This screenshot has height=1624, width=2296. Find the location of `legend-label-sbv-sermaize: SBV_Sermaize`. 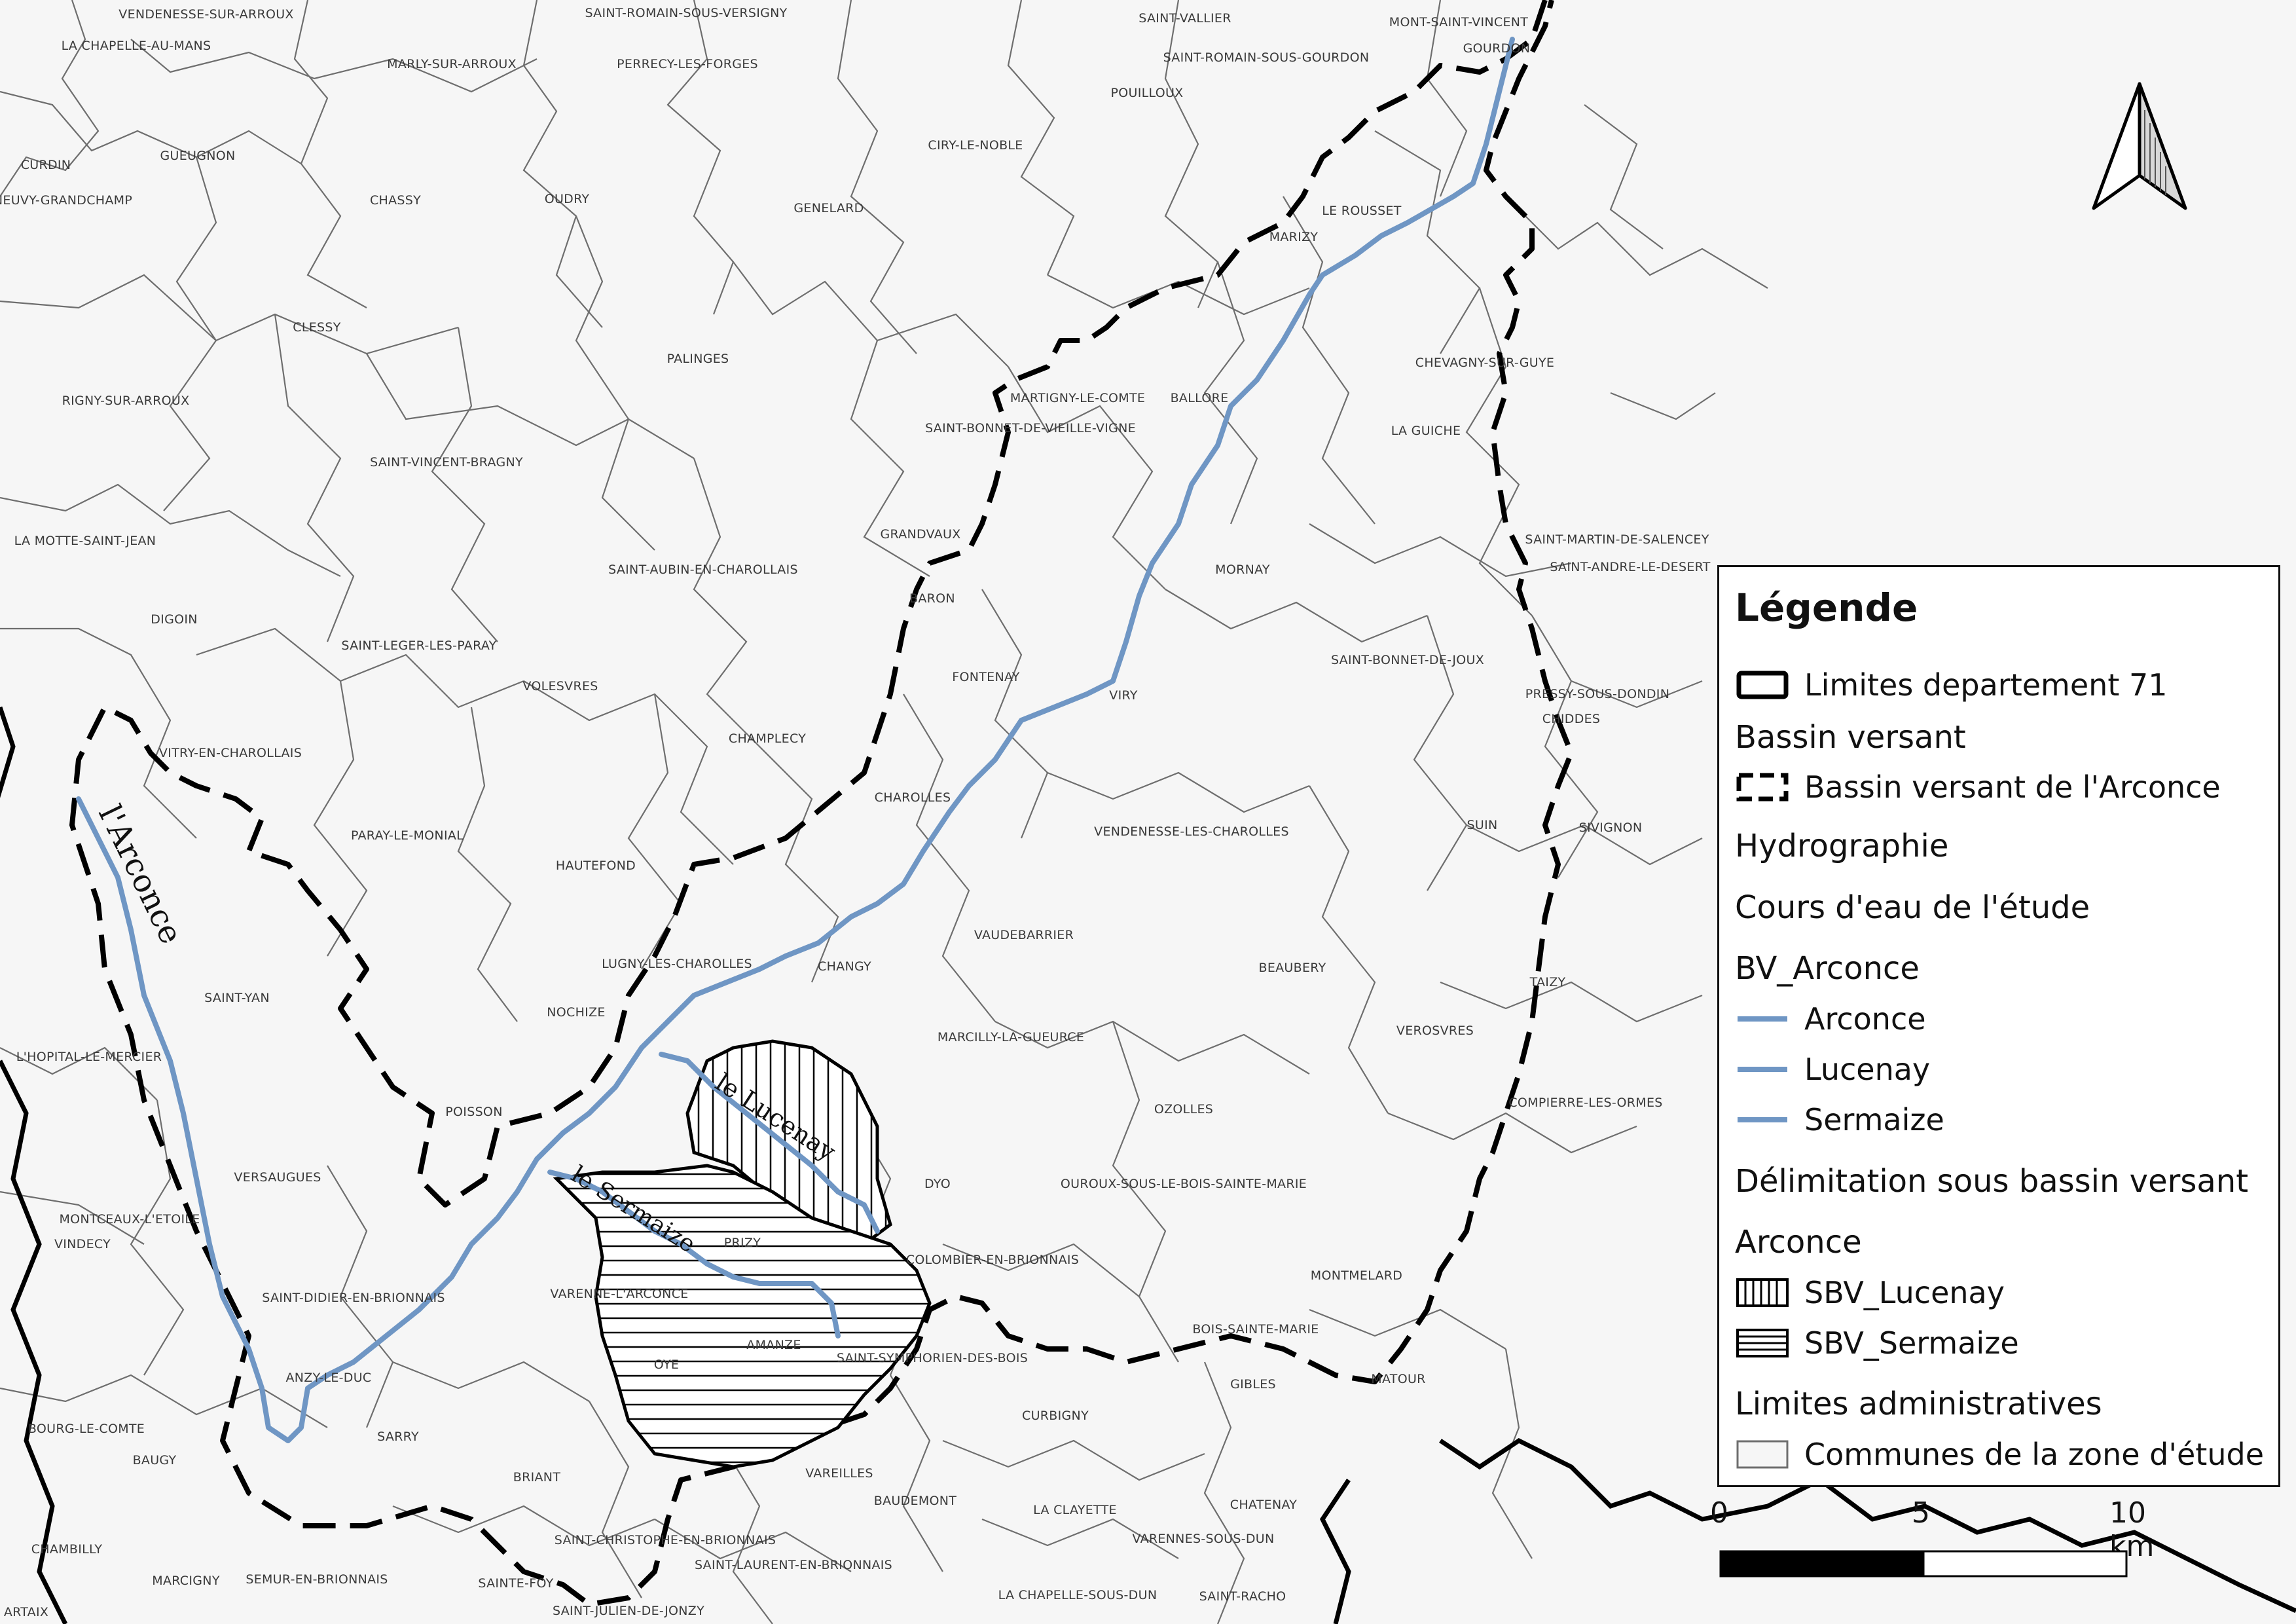

legend-label-sbv-sermaize: SBV_Sermaize is located at coordinates (1911, 1343).